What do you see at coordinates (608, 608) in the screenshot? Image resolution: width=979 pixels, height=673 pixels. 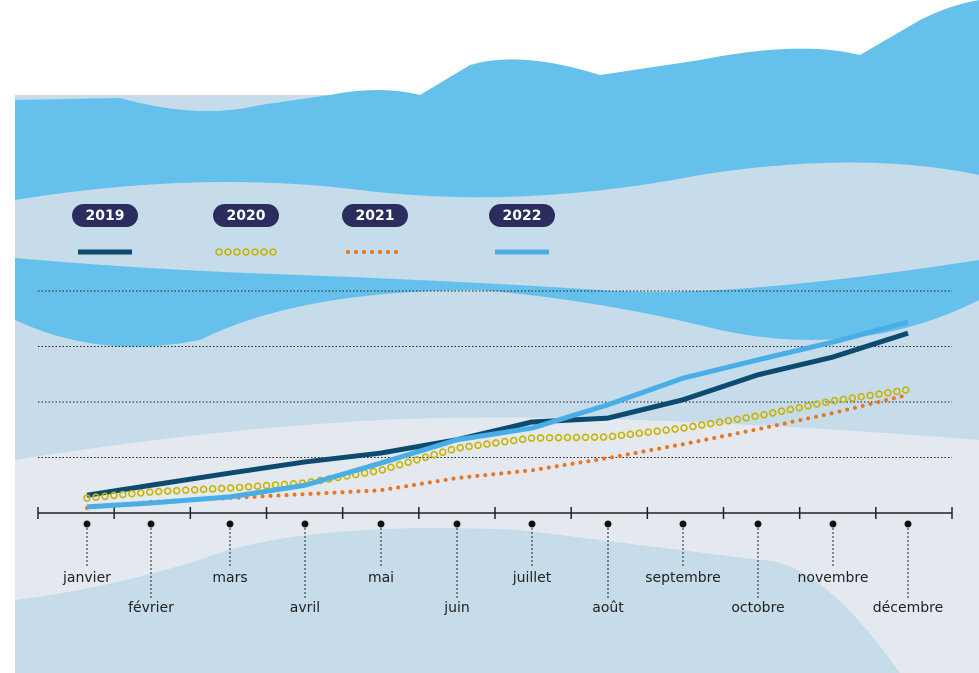 I see `x-tick-label: août` at bounding box center [608, 608].